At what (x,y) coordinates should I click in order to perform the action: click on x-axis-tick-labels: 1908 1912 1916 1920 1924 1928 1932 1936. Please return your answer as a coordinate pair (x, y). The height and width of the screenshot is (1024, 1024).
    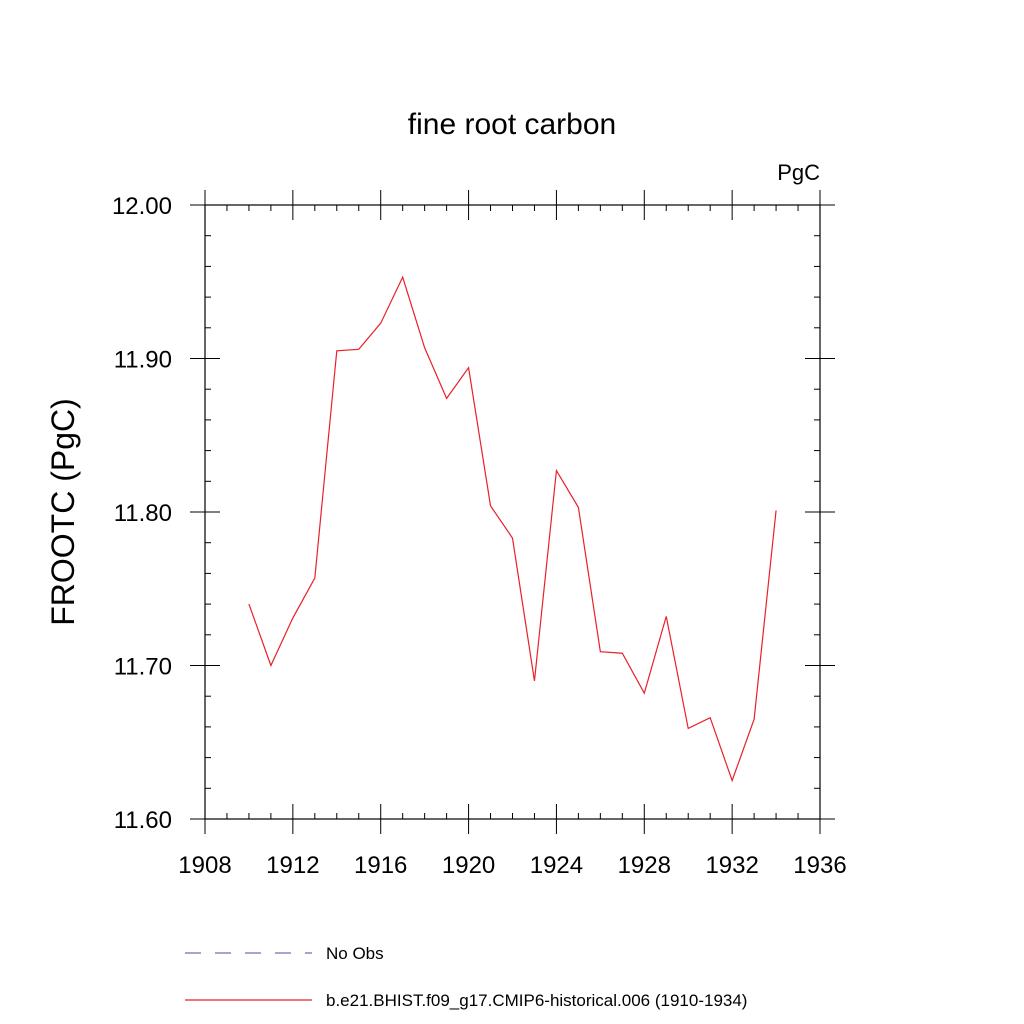
    Looking at the image, I should click on (512, 865).